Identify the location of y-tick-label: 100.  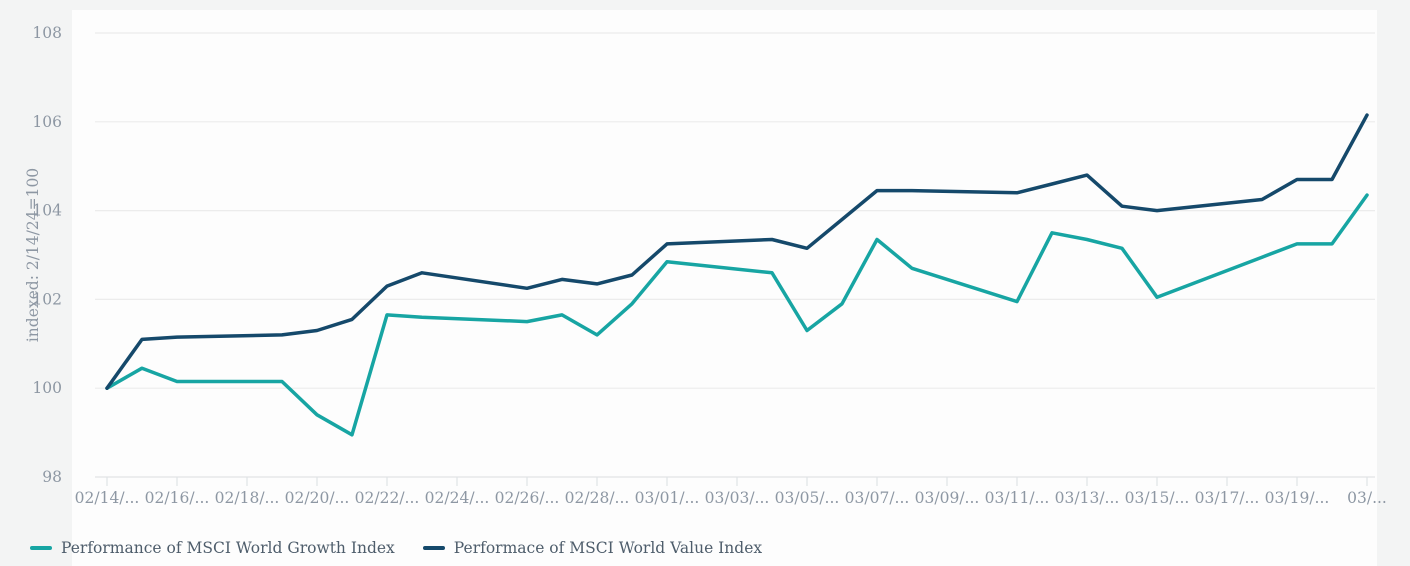
(47, 388).